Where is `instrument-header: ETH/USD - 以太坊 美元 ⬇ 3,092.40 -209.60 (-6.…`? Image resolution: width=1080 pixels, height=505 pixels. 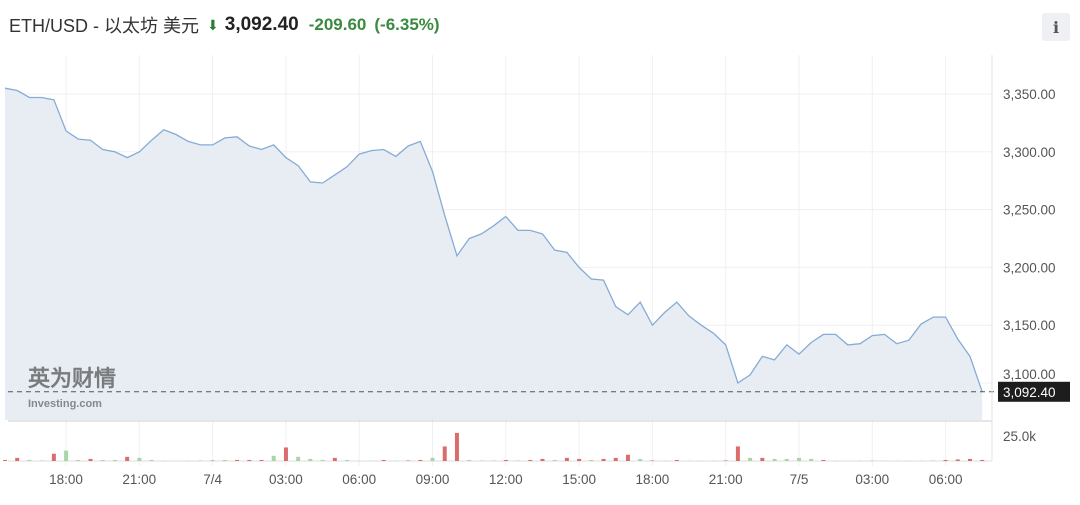
instrument-header: ETH/USD - 以太坊 美元 ⬇ 3,092.40 -209.60 (-6.… is located at coordinates (228, 25).